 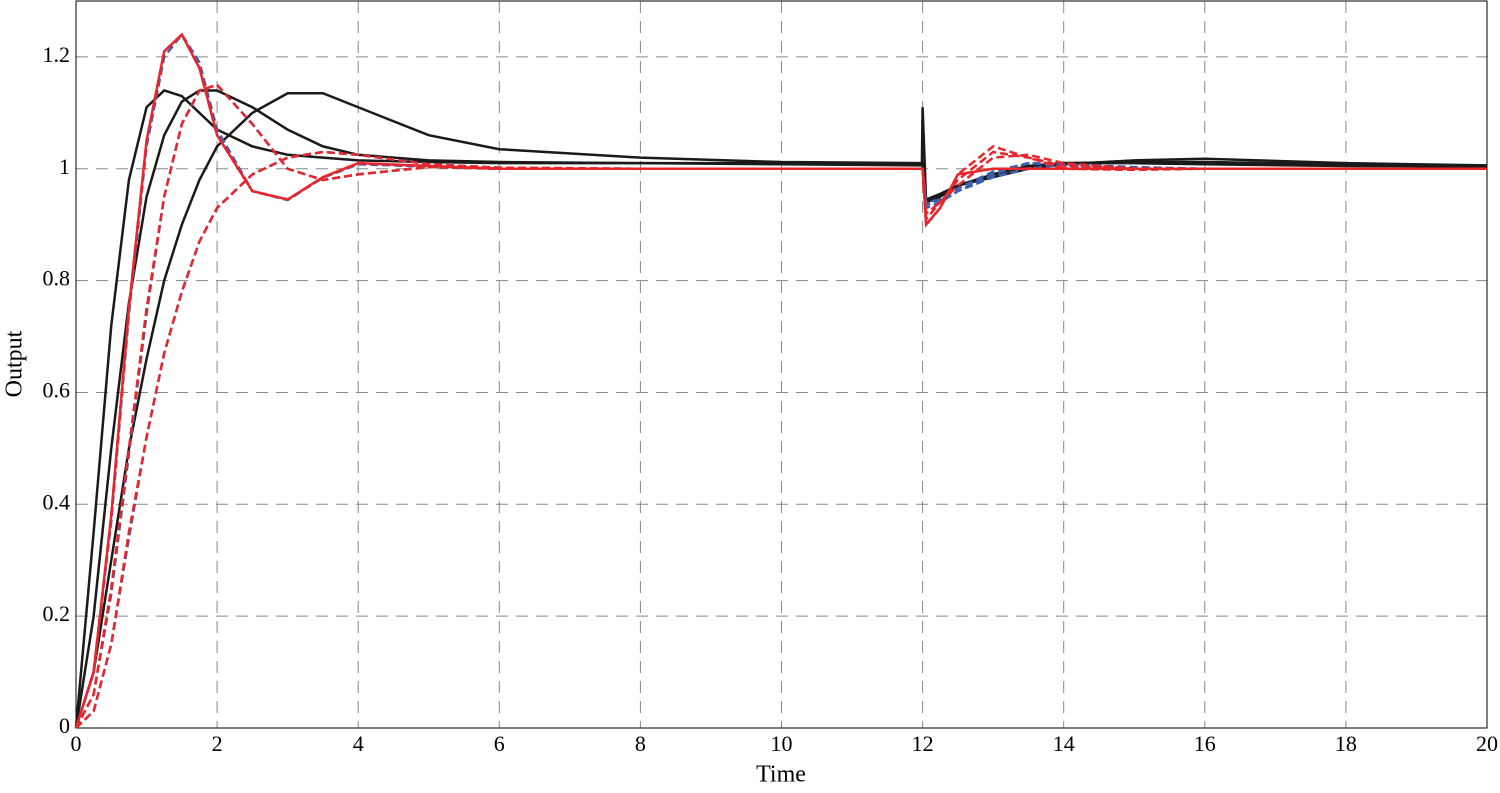 What do you see at coordinates (57, 613) in the screenshot?
I see `y-tick-label: 0.2` at bounding box center [57, 613].